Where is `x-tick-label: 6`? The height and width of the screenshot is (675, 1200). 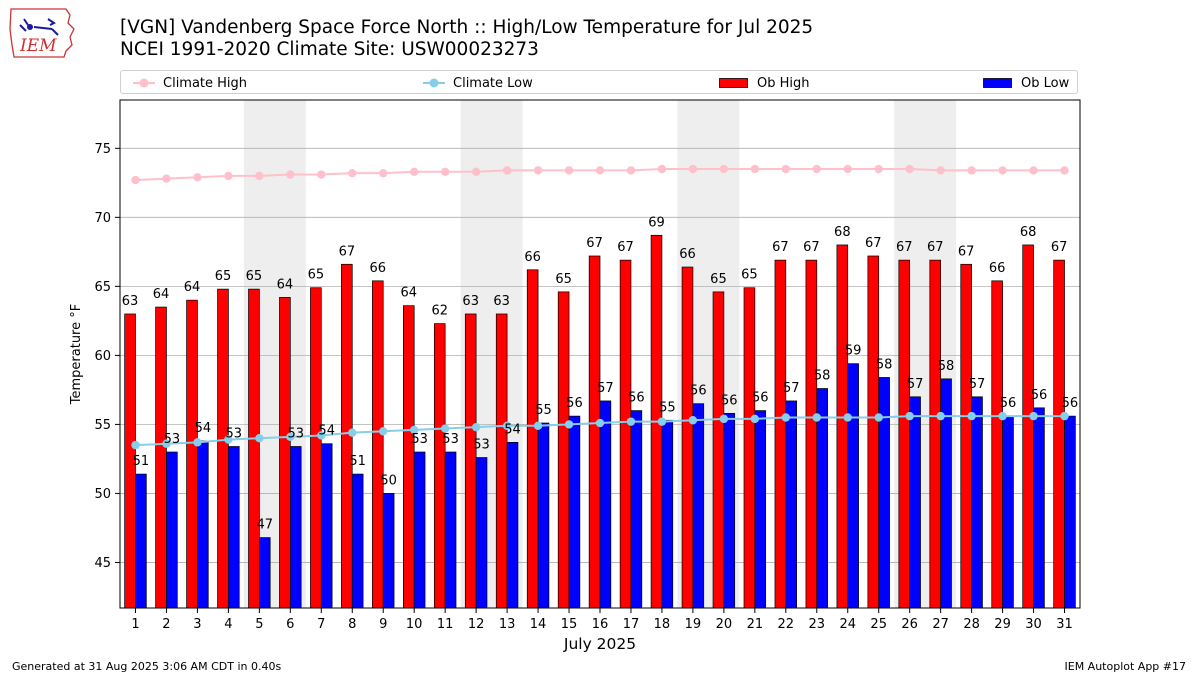 x-tick-label: 6 is located at coordinates (290, 624).